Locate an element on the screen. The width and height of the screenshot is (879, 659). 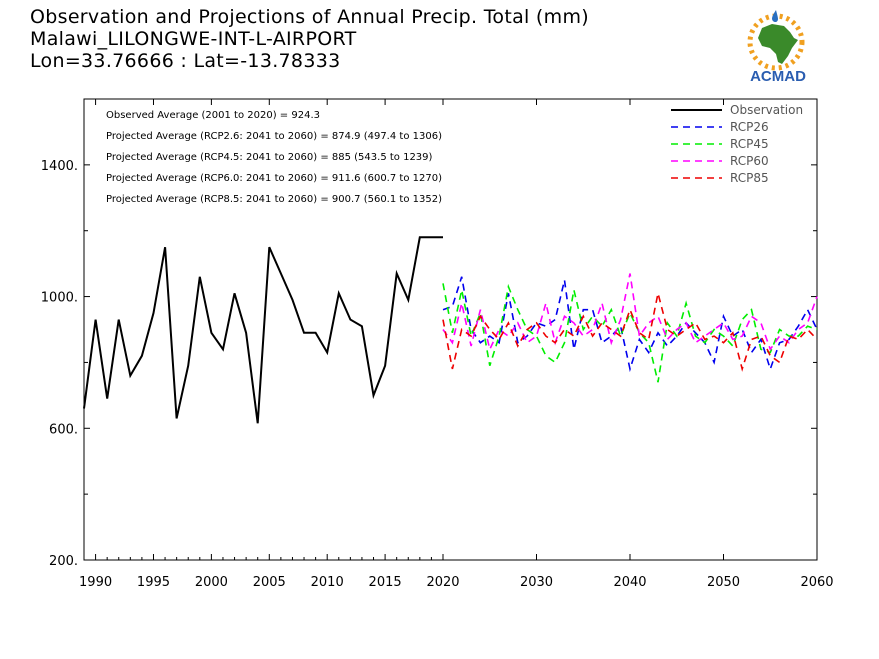
x-tick-label: 2060 is located at coordinates (816, 582).